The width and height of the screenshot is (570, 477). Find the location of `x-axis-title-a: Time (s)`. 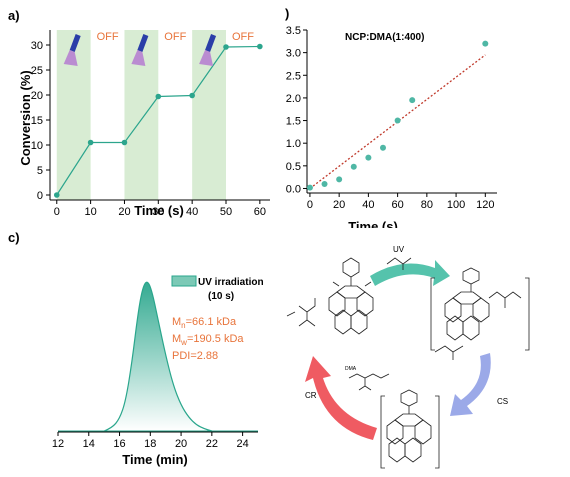

x-axis-title-a: Time (s) is located at coordinates (159, 210).